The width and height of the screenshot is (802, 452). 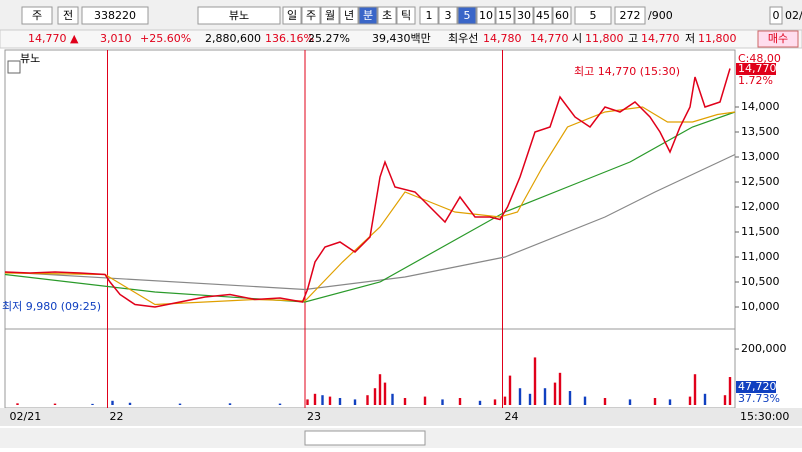 What do you see at coordinates (760, 131) in the screenshot?
I see `y-tick-label: 13,500` at bounding box center [760, 131].